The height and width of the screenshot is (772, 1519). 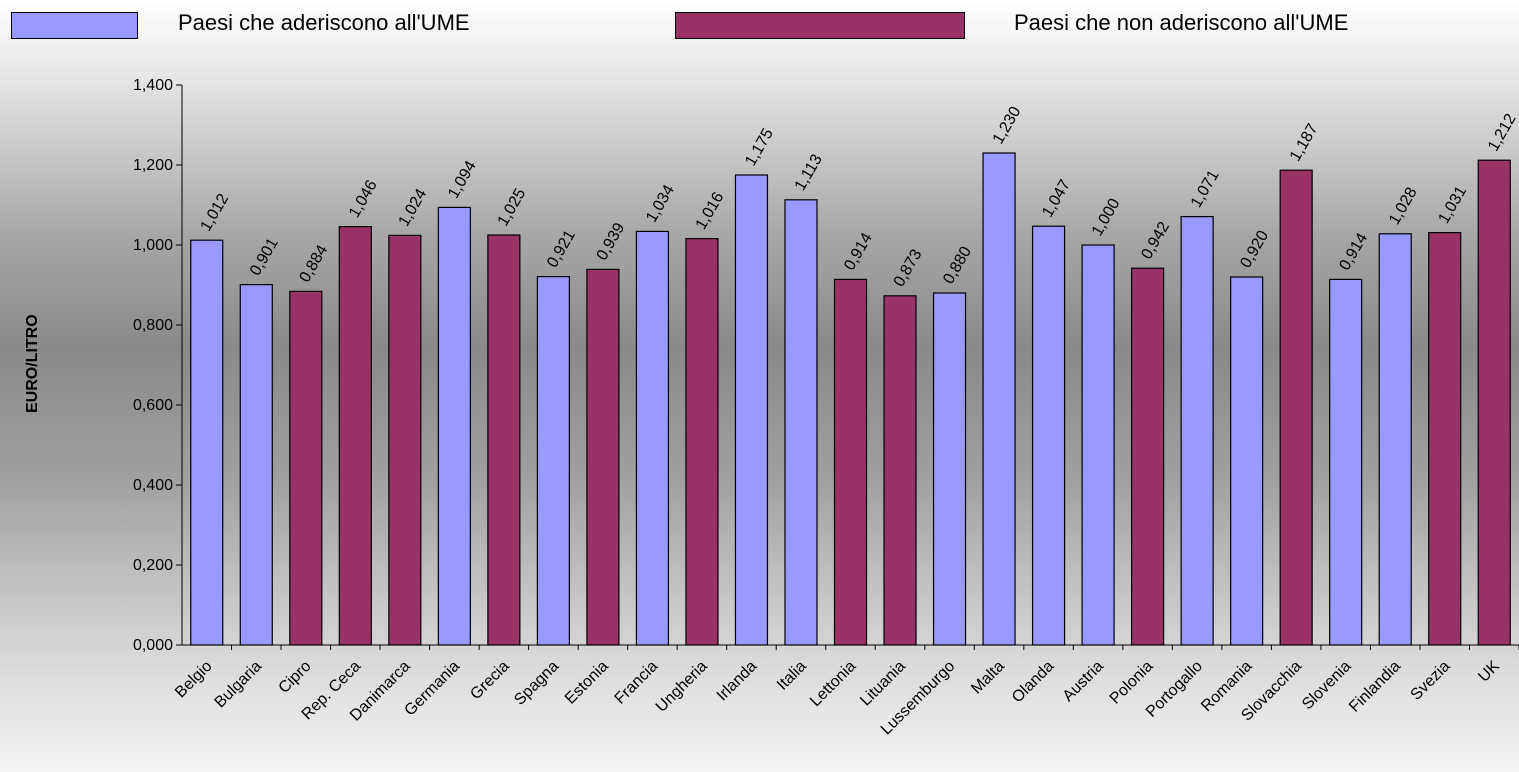 I want to click on data-label: 1,000, so click(x=1106, y=217).